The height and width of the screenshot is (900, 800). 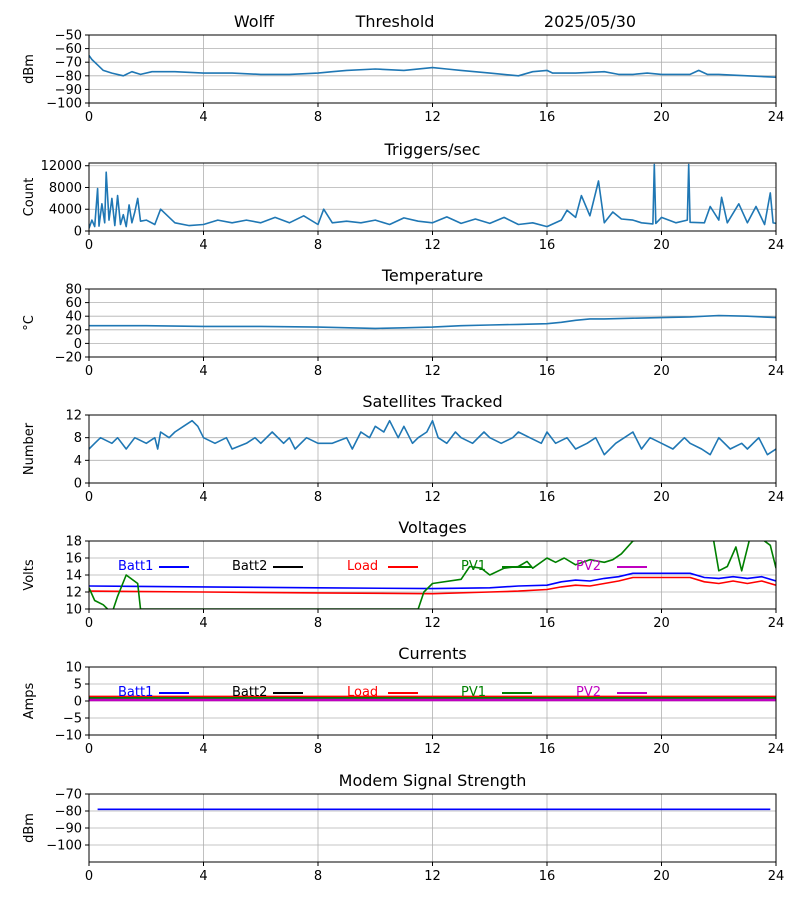 I want to click on panel-title: Temperature, so click(x=432, y=275).